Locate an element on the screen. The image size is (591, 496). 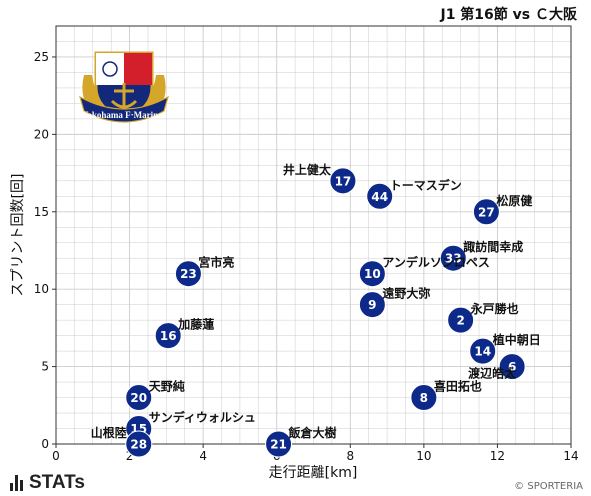
player-name-label: サンディウォルシュ is located at coordinates (202, 417).